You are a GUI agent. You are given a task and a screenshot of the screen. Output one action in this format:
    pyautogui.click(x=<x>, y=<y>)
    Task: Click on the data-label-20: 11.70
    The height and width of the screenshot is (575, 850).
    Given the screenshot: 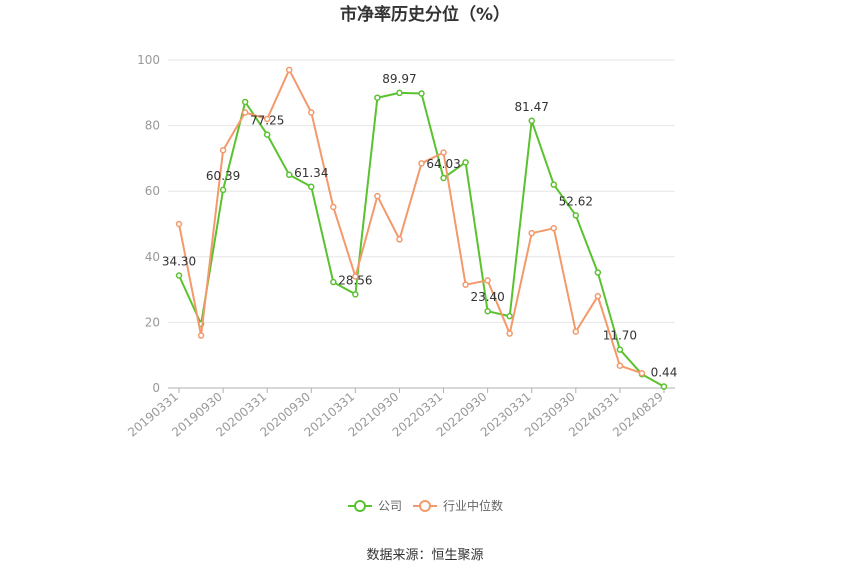 What is the action you would take?
    pyautogui.click(x=620, y=336)
    